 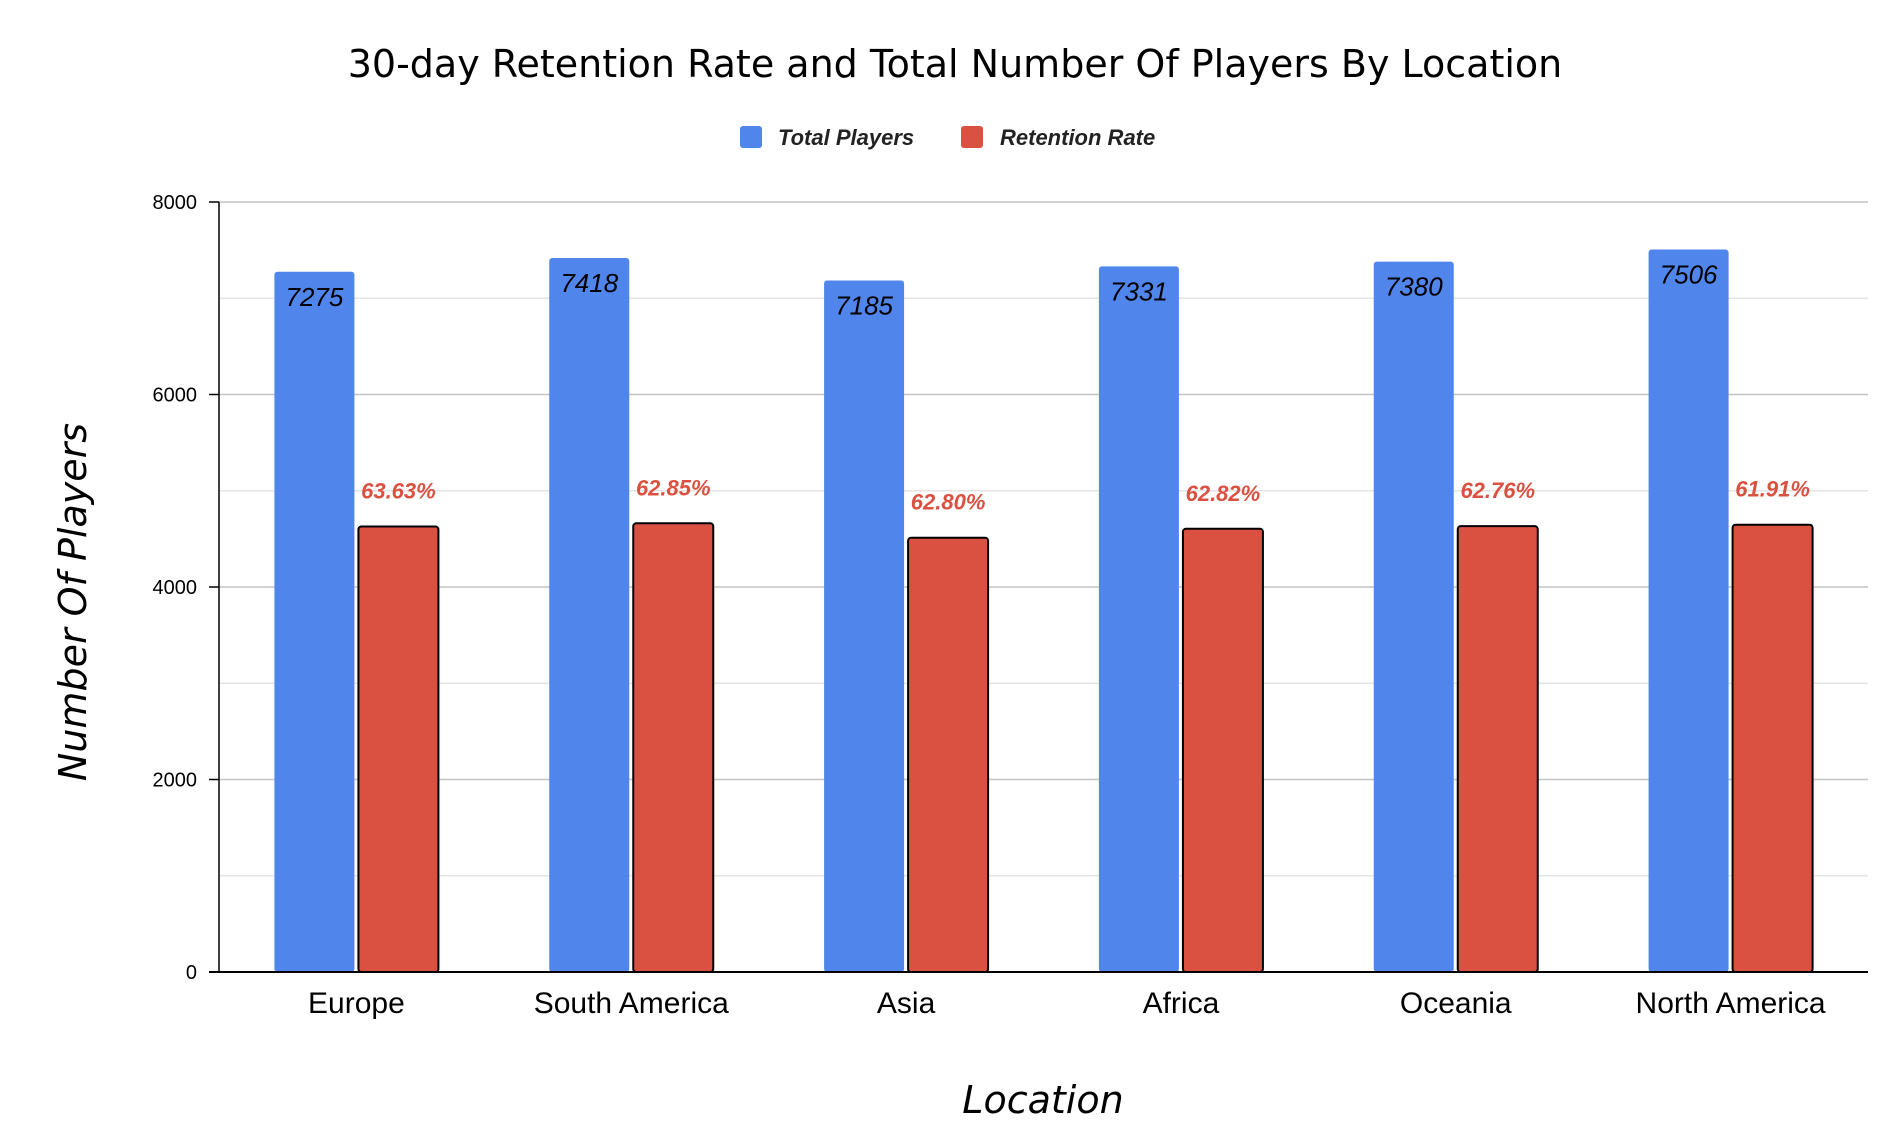 What do you see at coordinates (906, 1003) in the screenshot?
I see `x-tick-label-asia: Asia` at bounding box center [906, 1003].